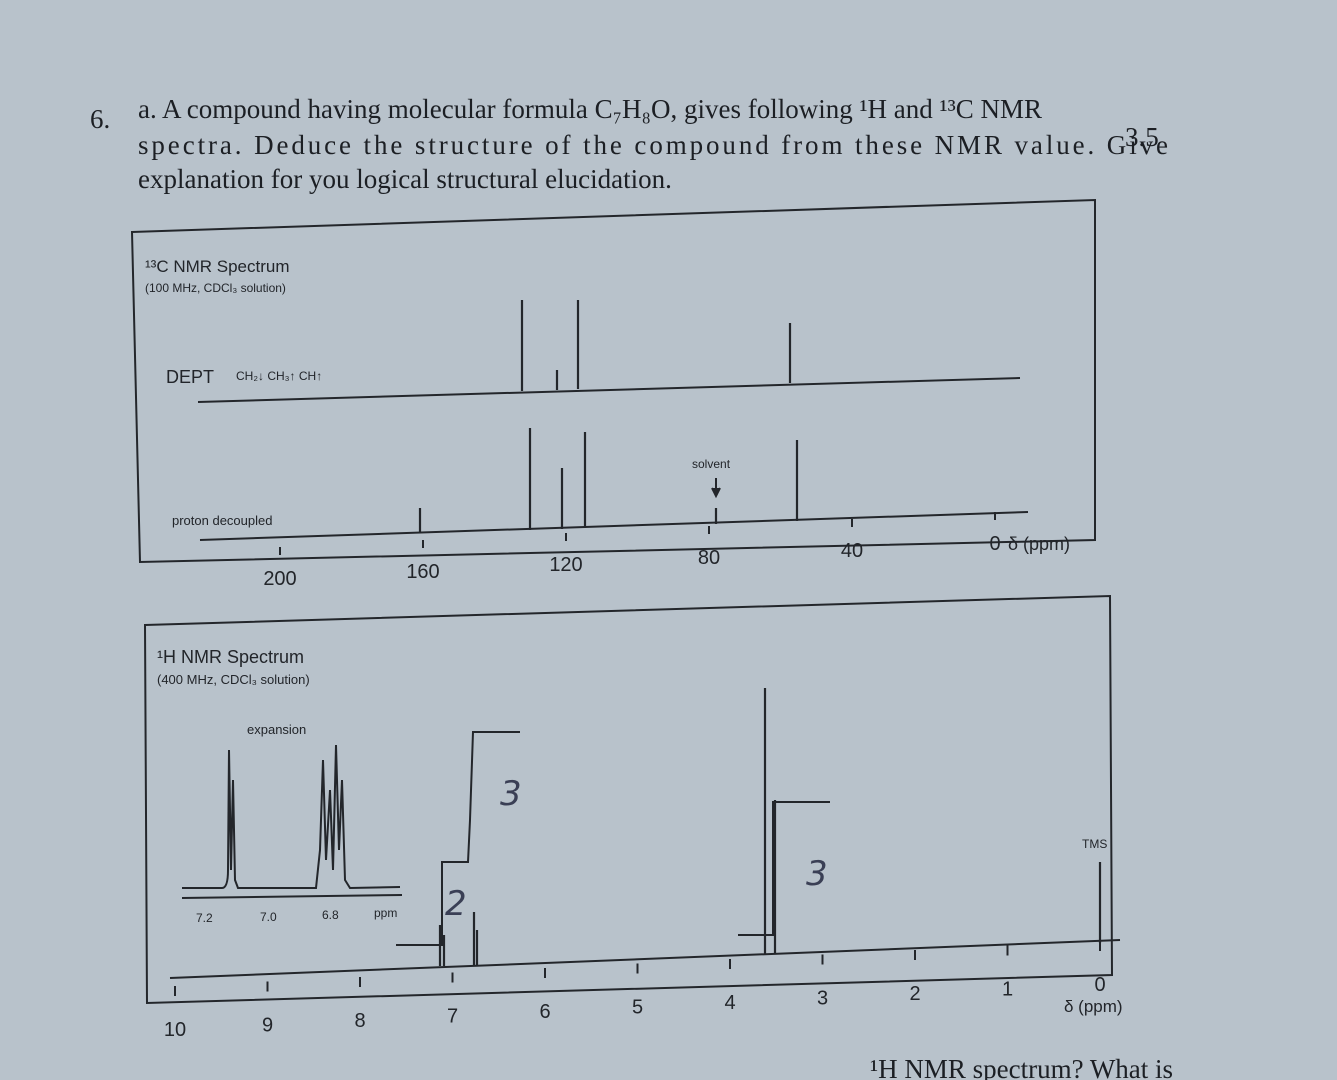 Image resolution: width=1337 pixels, height=1080 pixels. Describe the element at coordinates (452, 1017) in the screenshot. I see `tick-label: 7` at that location.